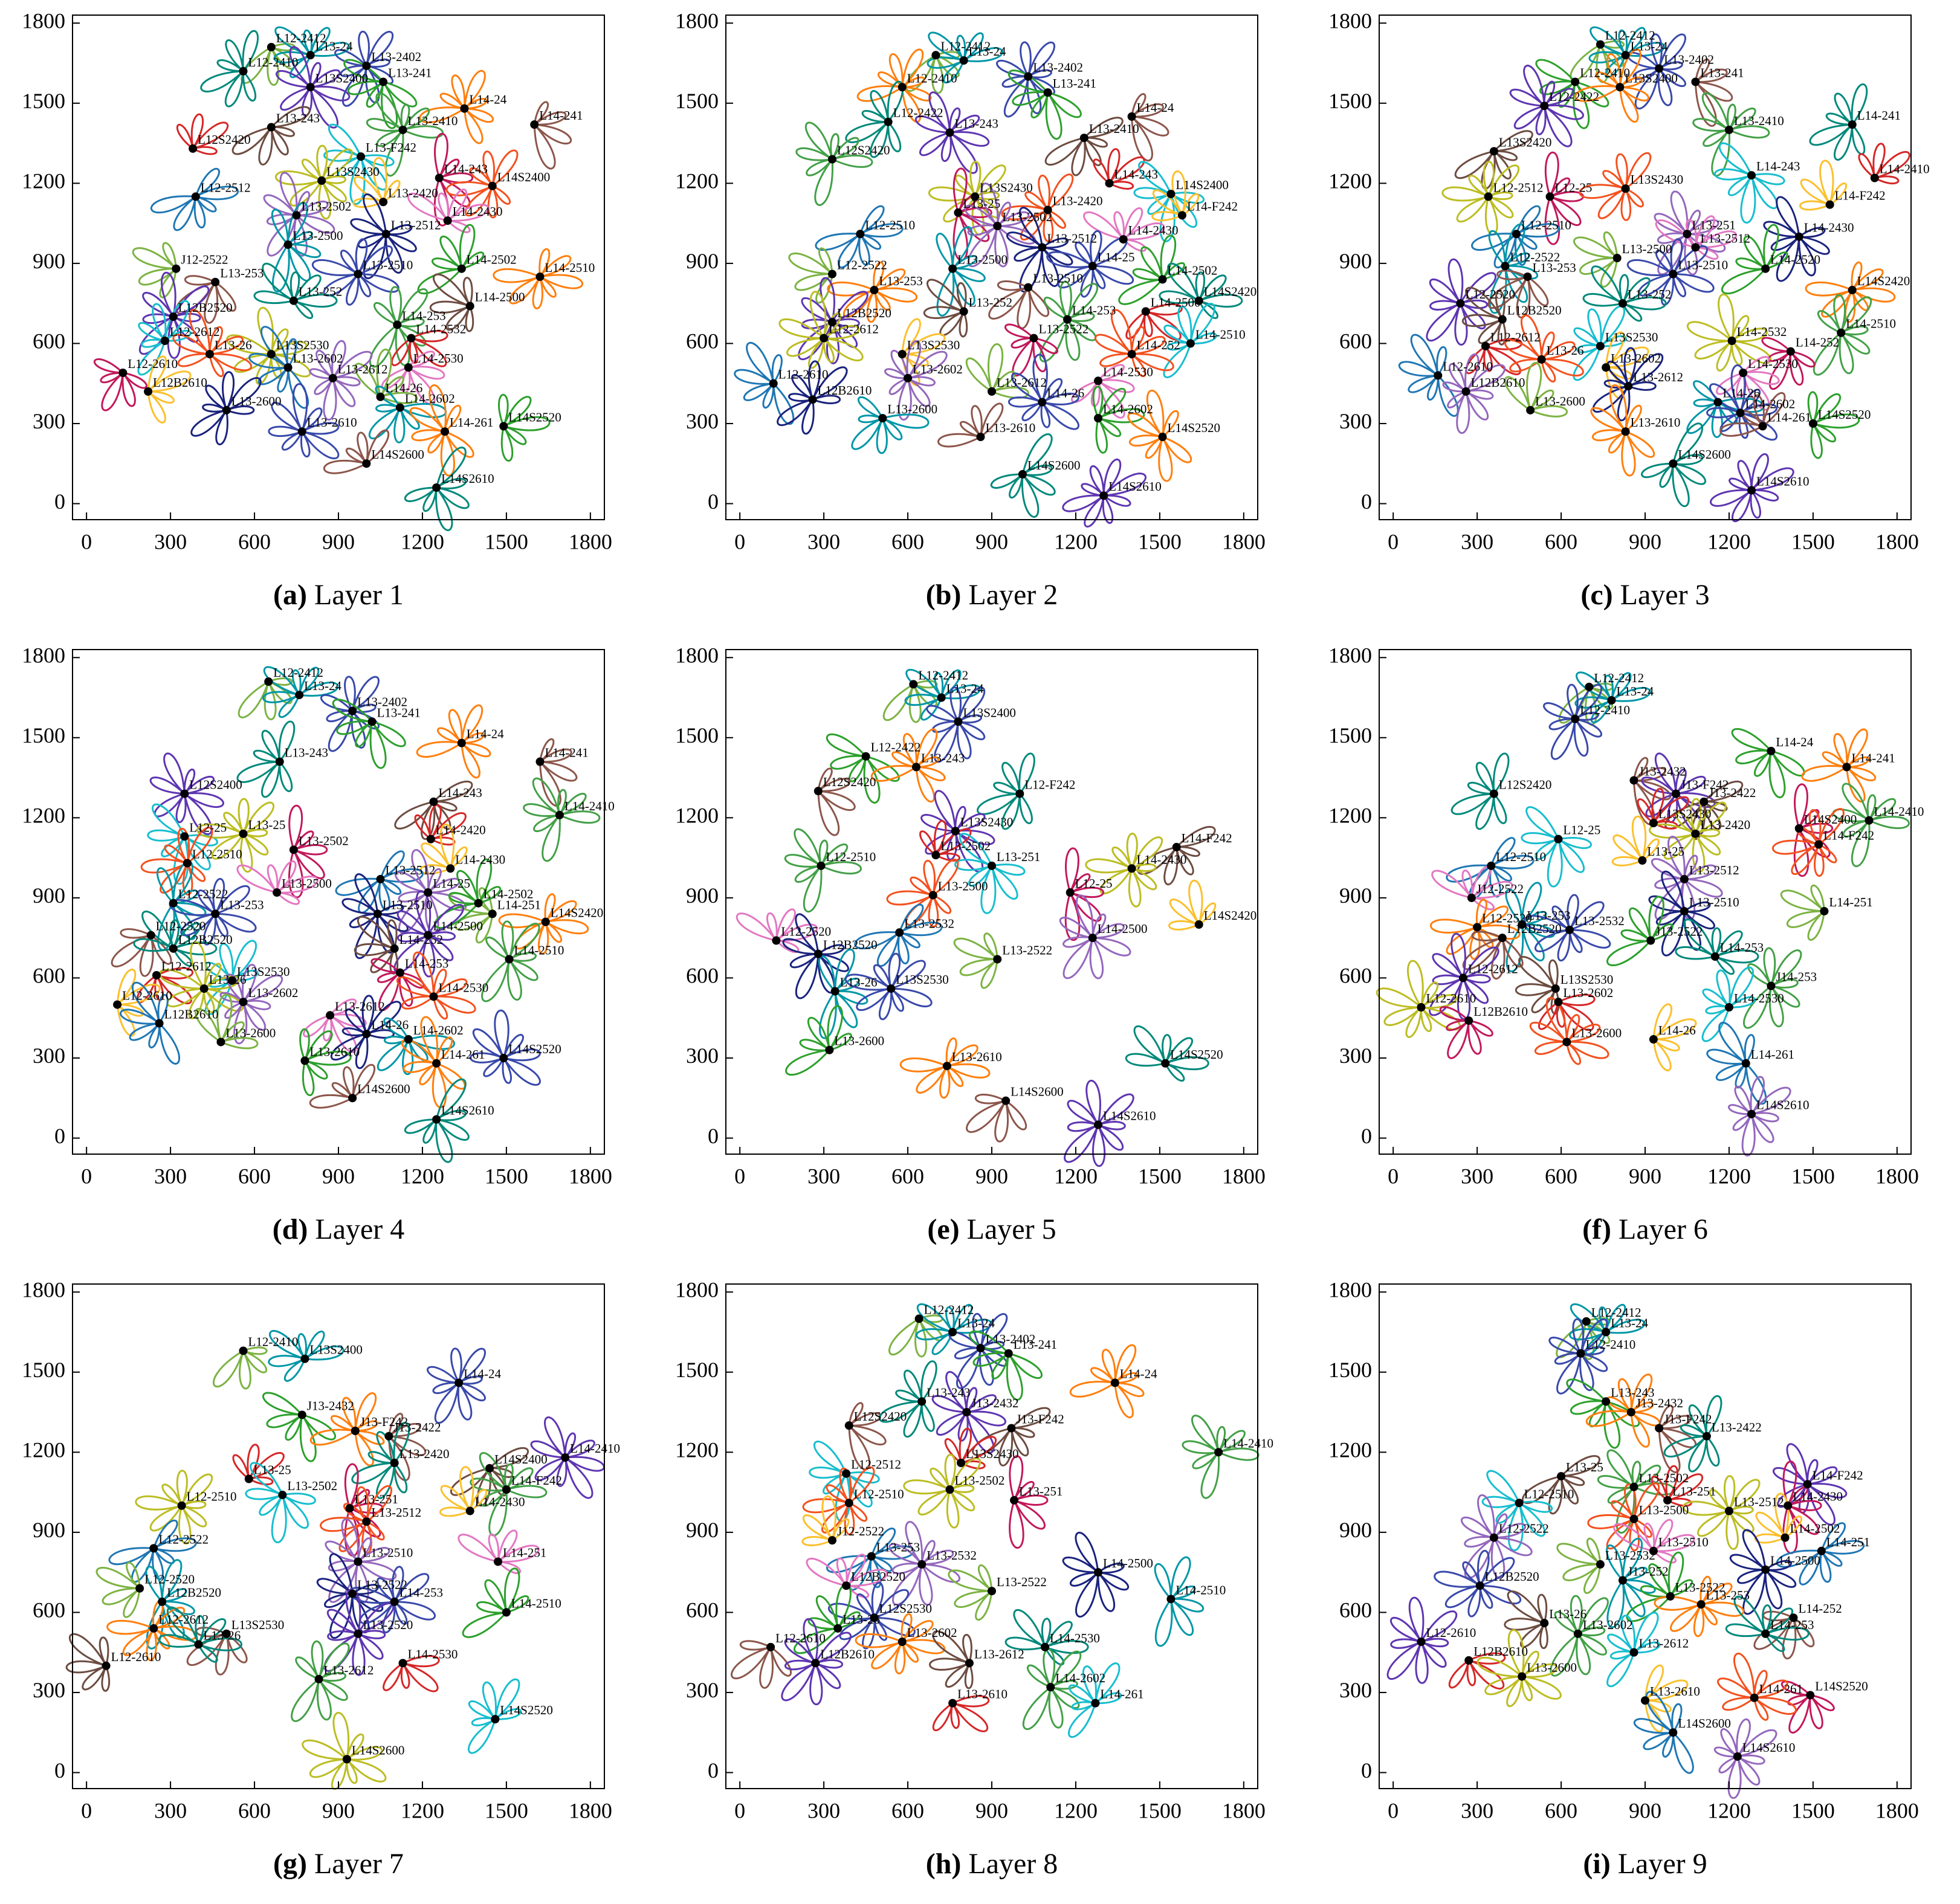  Describe the element at coordinates (426, 964) in the screenshot. I see `terminal-label: L14-253` at that location.